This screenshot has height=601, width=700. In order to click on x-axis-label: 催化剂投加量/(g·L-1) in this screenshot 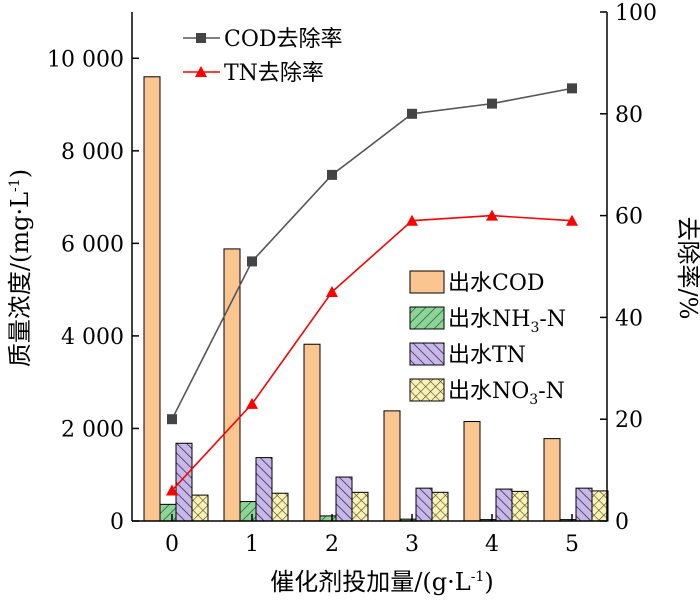, I will do `click(381, 582)`.